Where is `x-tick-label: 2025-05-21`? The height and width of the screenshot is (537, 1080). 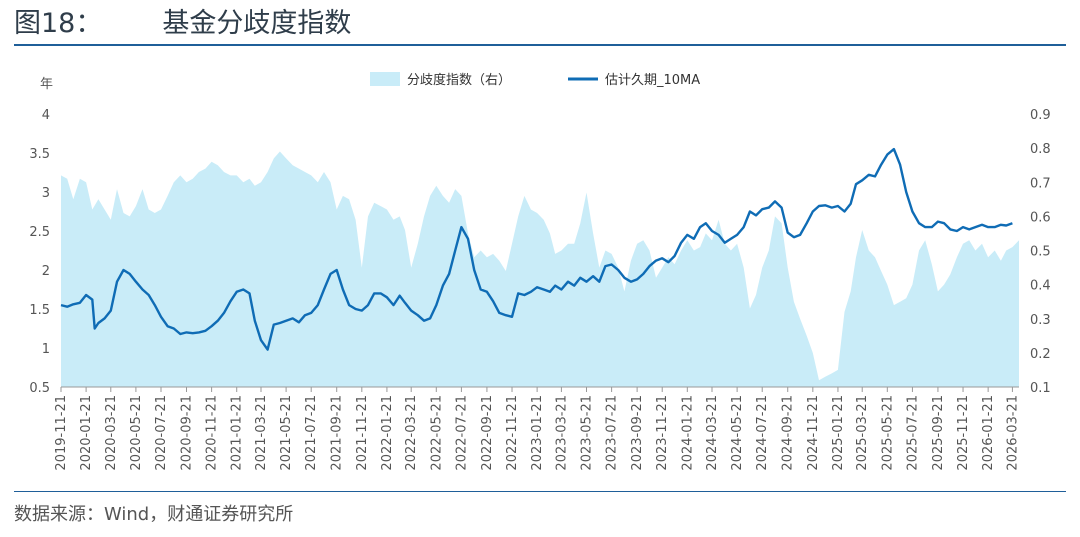
x-tick-label: 2025-05-21 is located at coordinates (887, 433).